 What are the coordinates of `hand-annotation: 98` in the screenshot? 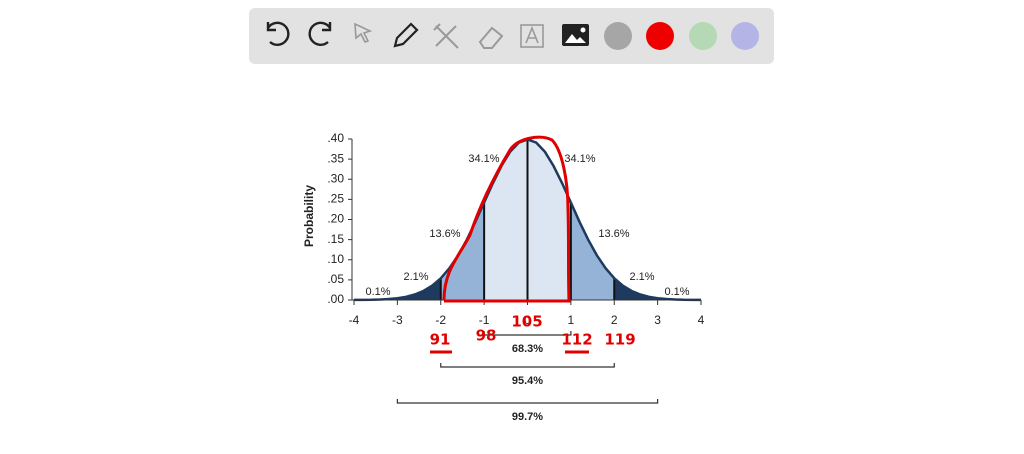 It's located at (486, 336).